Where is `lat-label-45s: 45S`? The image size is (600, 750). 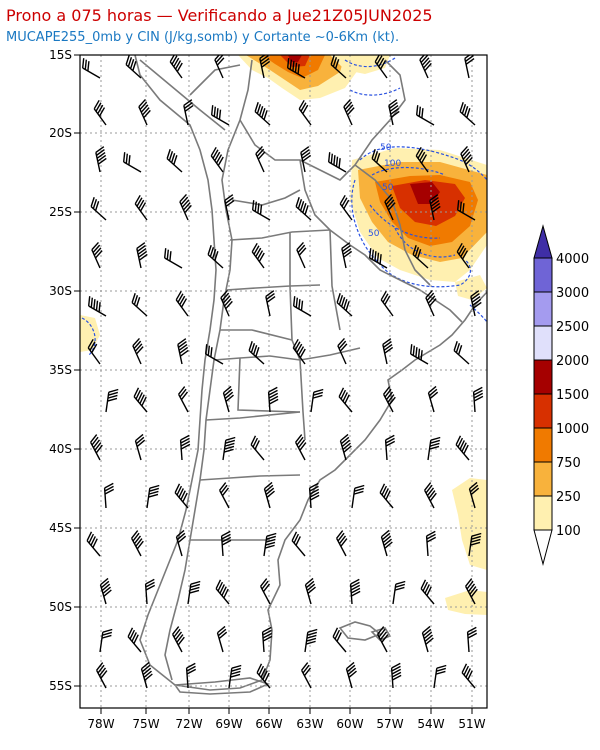 lat-label-45s: 45S is located at coordinates (60, 528).